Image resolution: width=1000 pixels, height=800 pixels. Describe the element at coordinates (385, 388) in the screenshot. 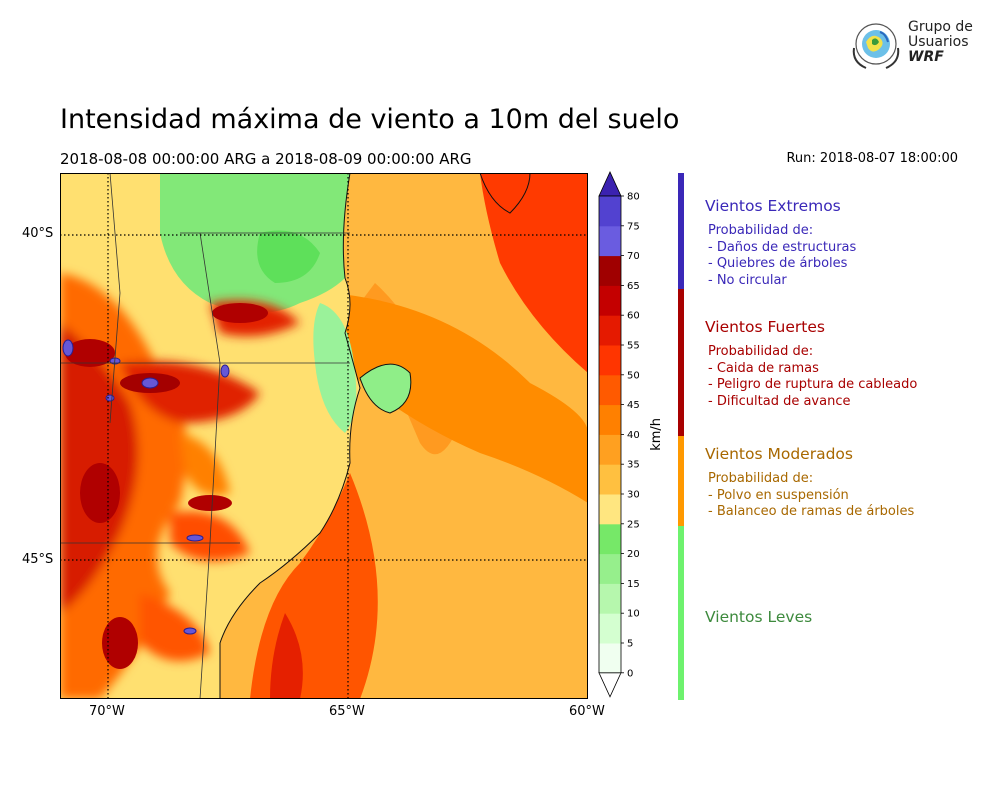

I see `peninsula` at that location.